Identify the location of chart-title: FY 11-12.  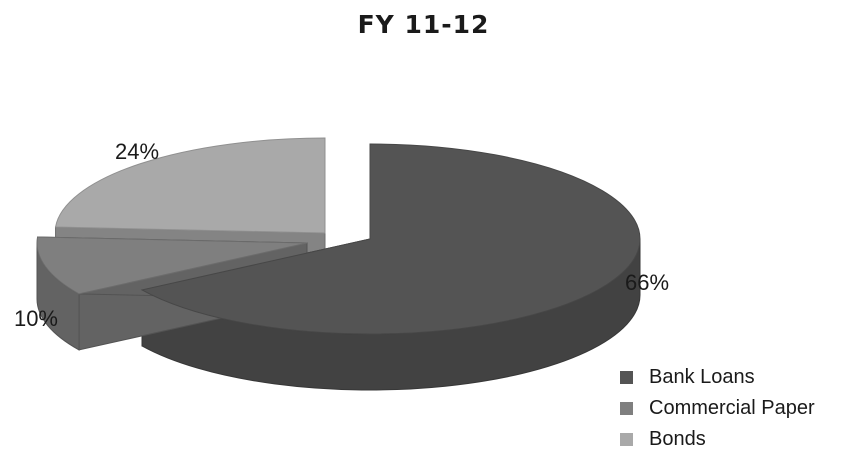
(423, 24).